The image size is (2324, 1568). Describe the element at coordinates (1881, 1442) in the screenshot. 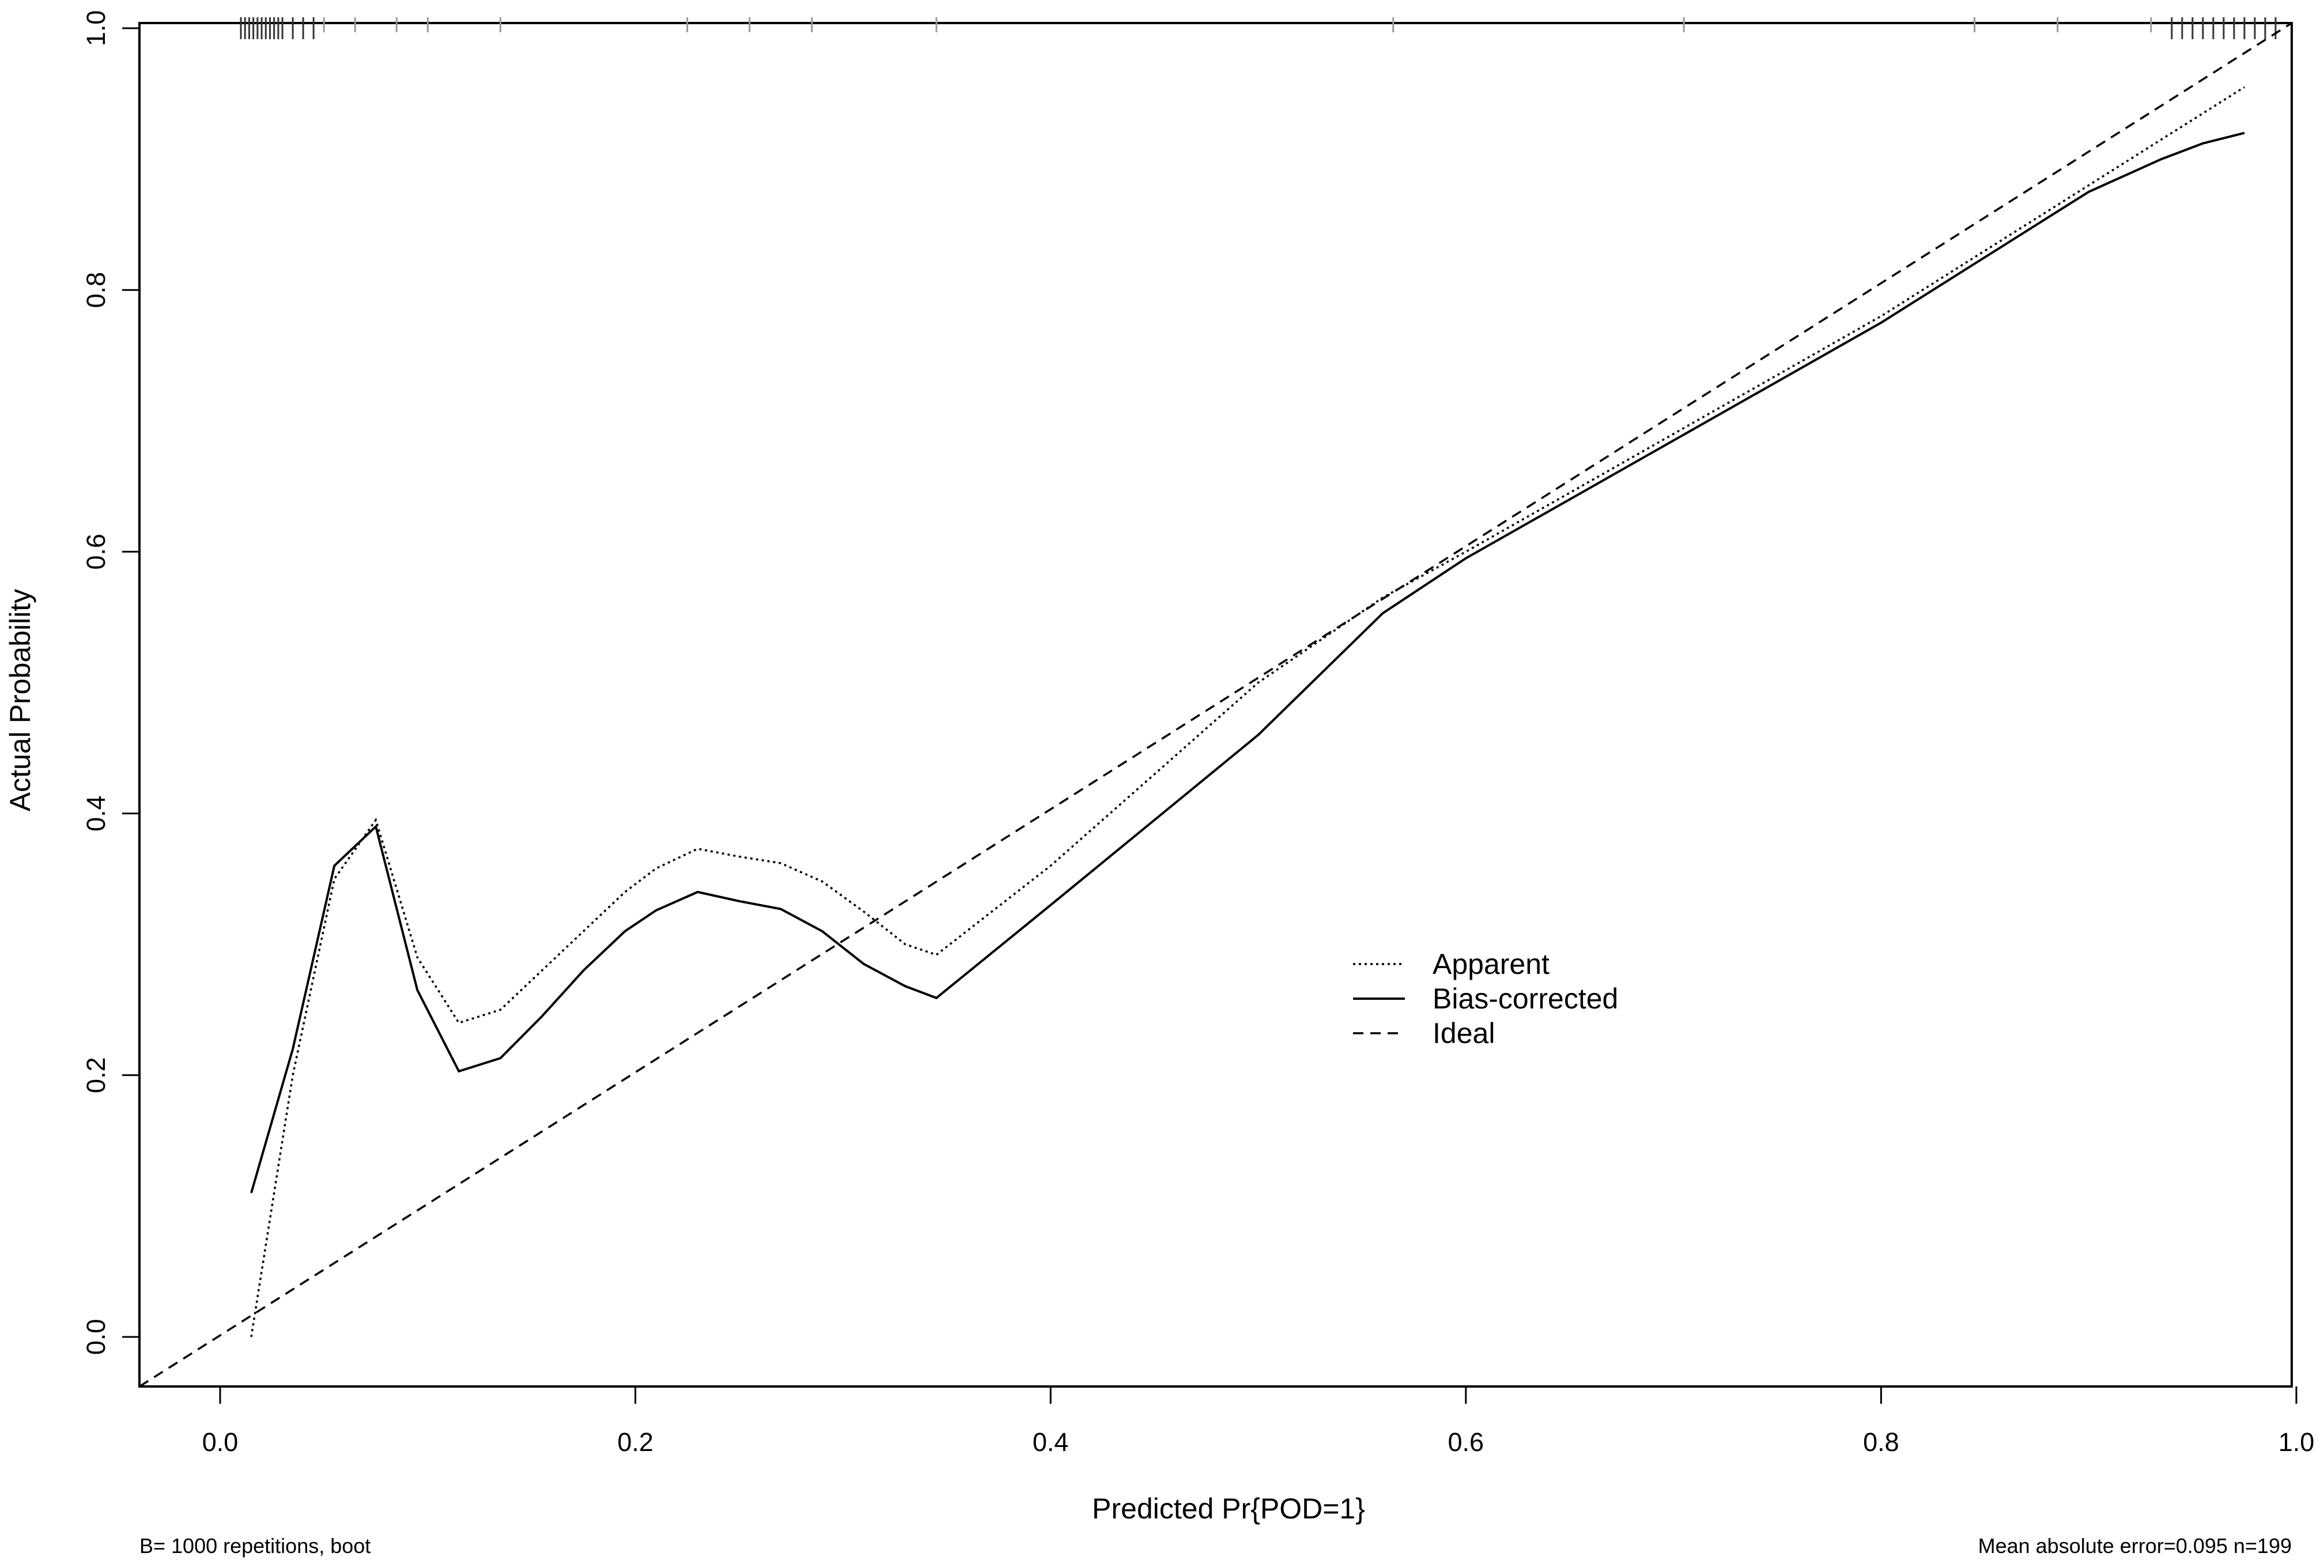

I see `x-tick-label: 0.8` at that location.